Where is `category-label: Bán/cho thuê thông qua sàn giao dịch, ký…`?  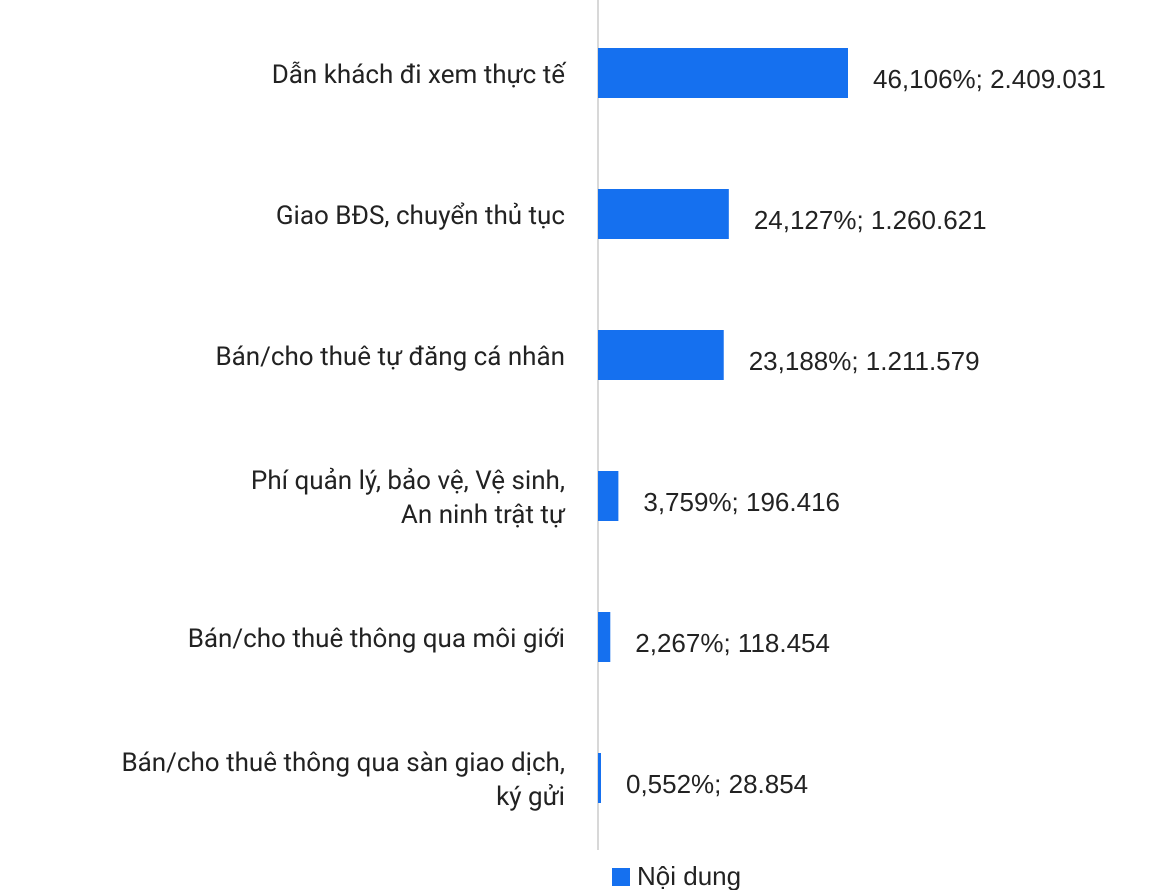
category-label: Bán/cho thuê thông qua sàn giao dịch, ký… is located at coordinates (343, 780).